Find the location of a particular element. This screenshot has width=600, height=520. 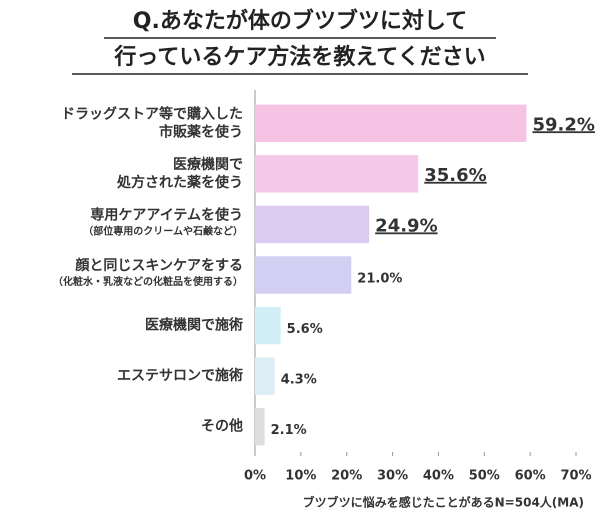

value-label: 24.9% is located at coordinates (406, 225).